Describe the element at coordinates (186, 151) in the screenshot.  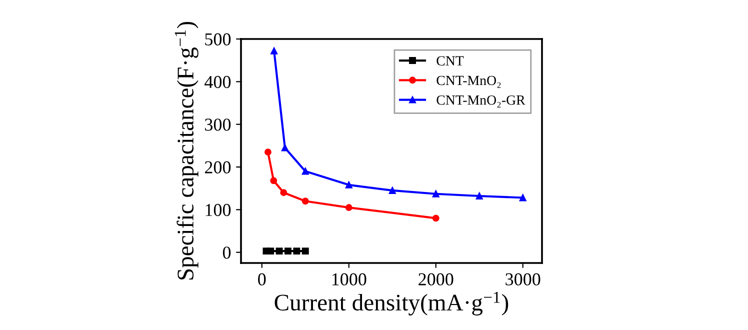
I see `y-axis-title: Specific capacitance(F·g$^{−1}$)` at that location.